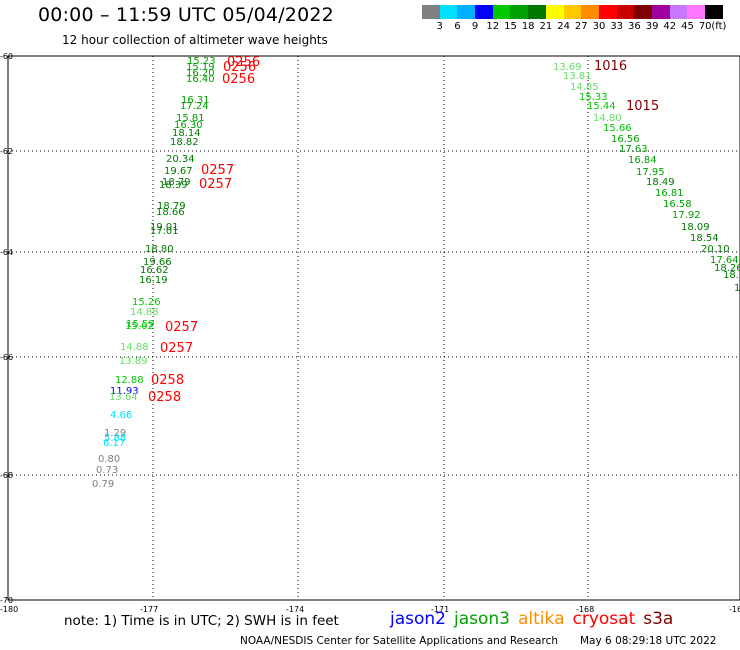 The height and width of the screenshot is (650, 740). What do you see at coordinates (642, 160) in the screenshot?
I see `swh-observation-label: 16.84` at bounding box center [642, 160].